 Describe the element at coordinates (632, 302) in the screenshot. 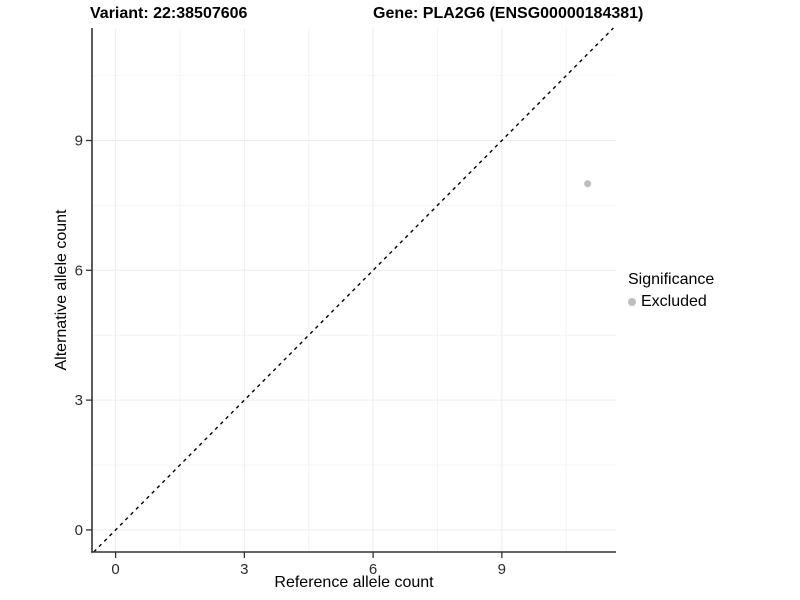

I see `legend-point-icon` at that location.